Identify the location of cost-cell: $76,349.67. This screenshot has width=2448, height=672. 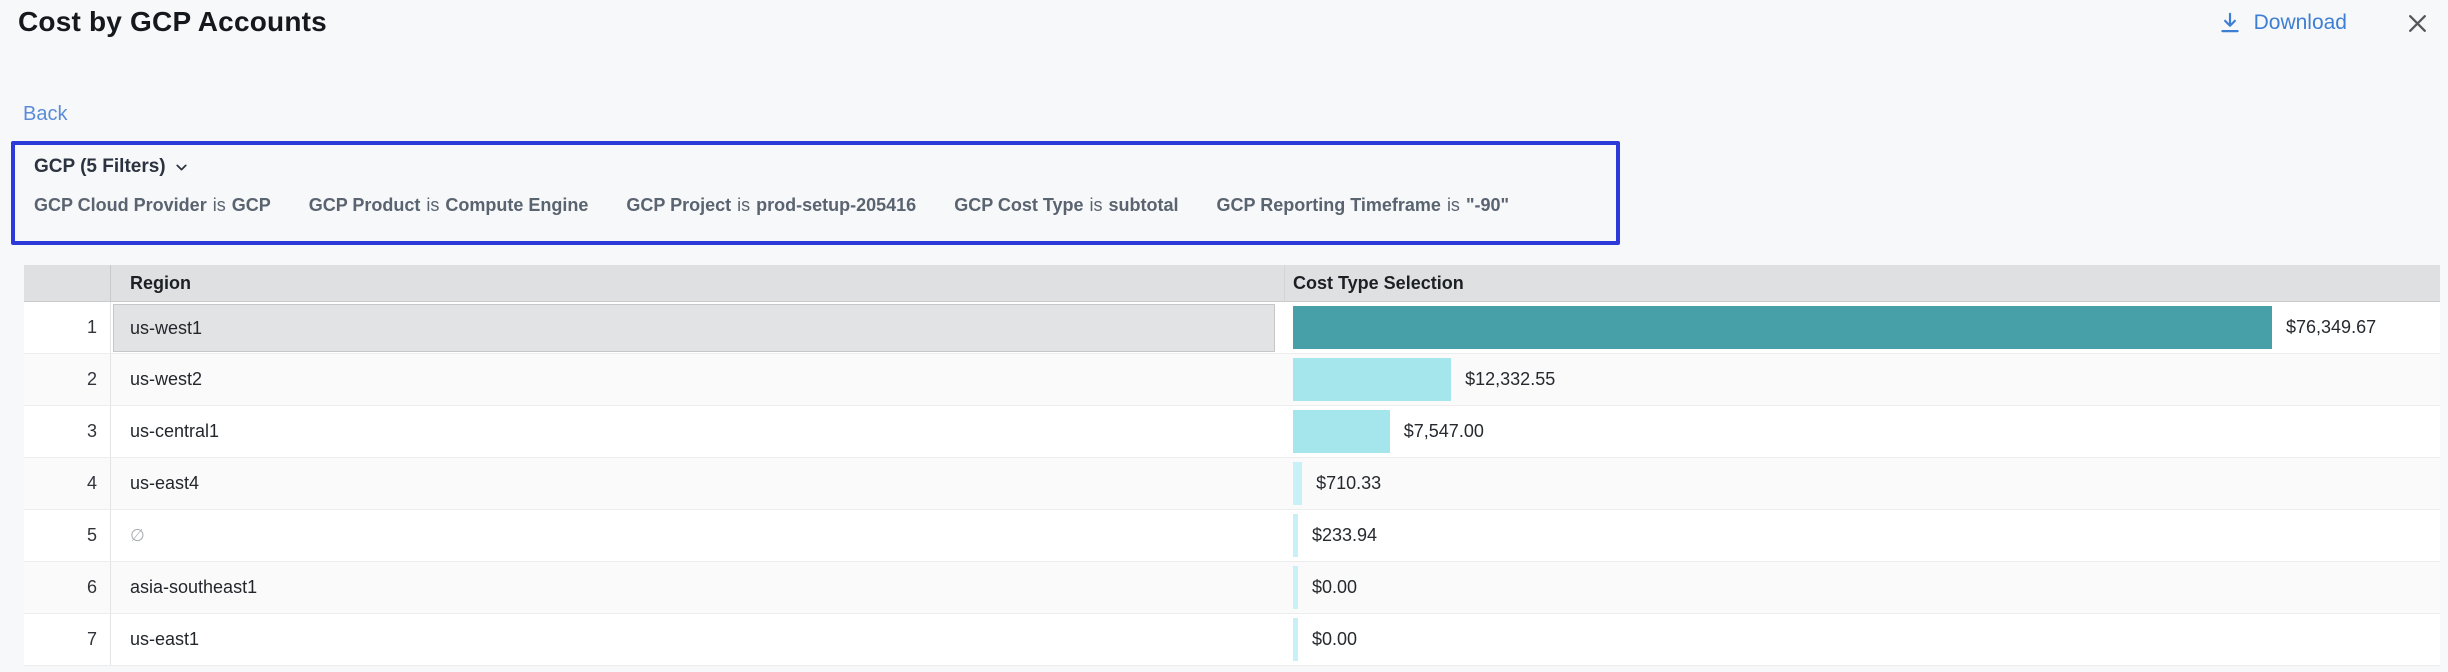
(1862, 327).